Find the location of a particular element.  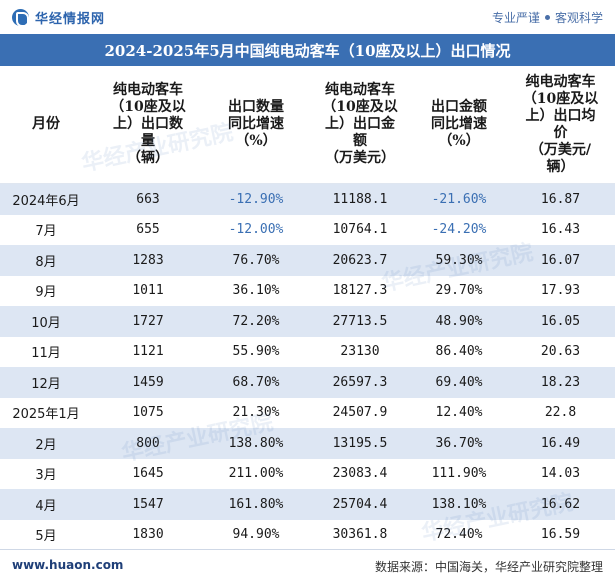

cell-amount-yoy: 111.90% is located at coordinates (459, 474).